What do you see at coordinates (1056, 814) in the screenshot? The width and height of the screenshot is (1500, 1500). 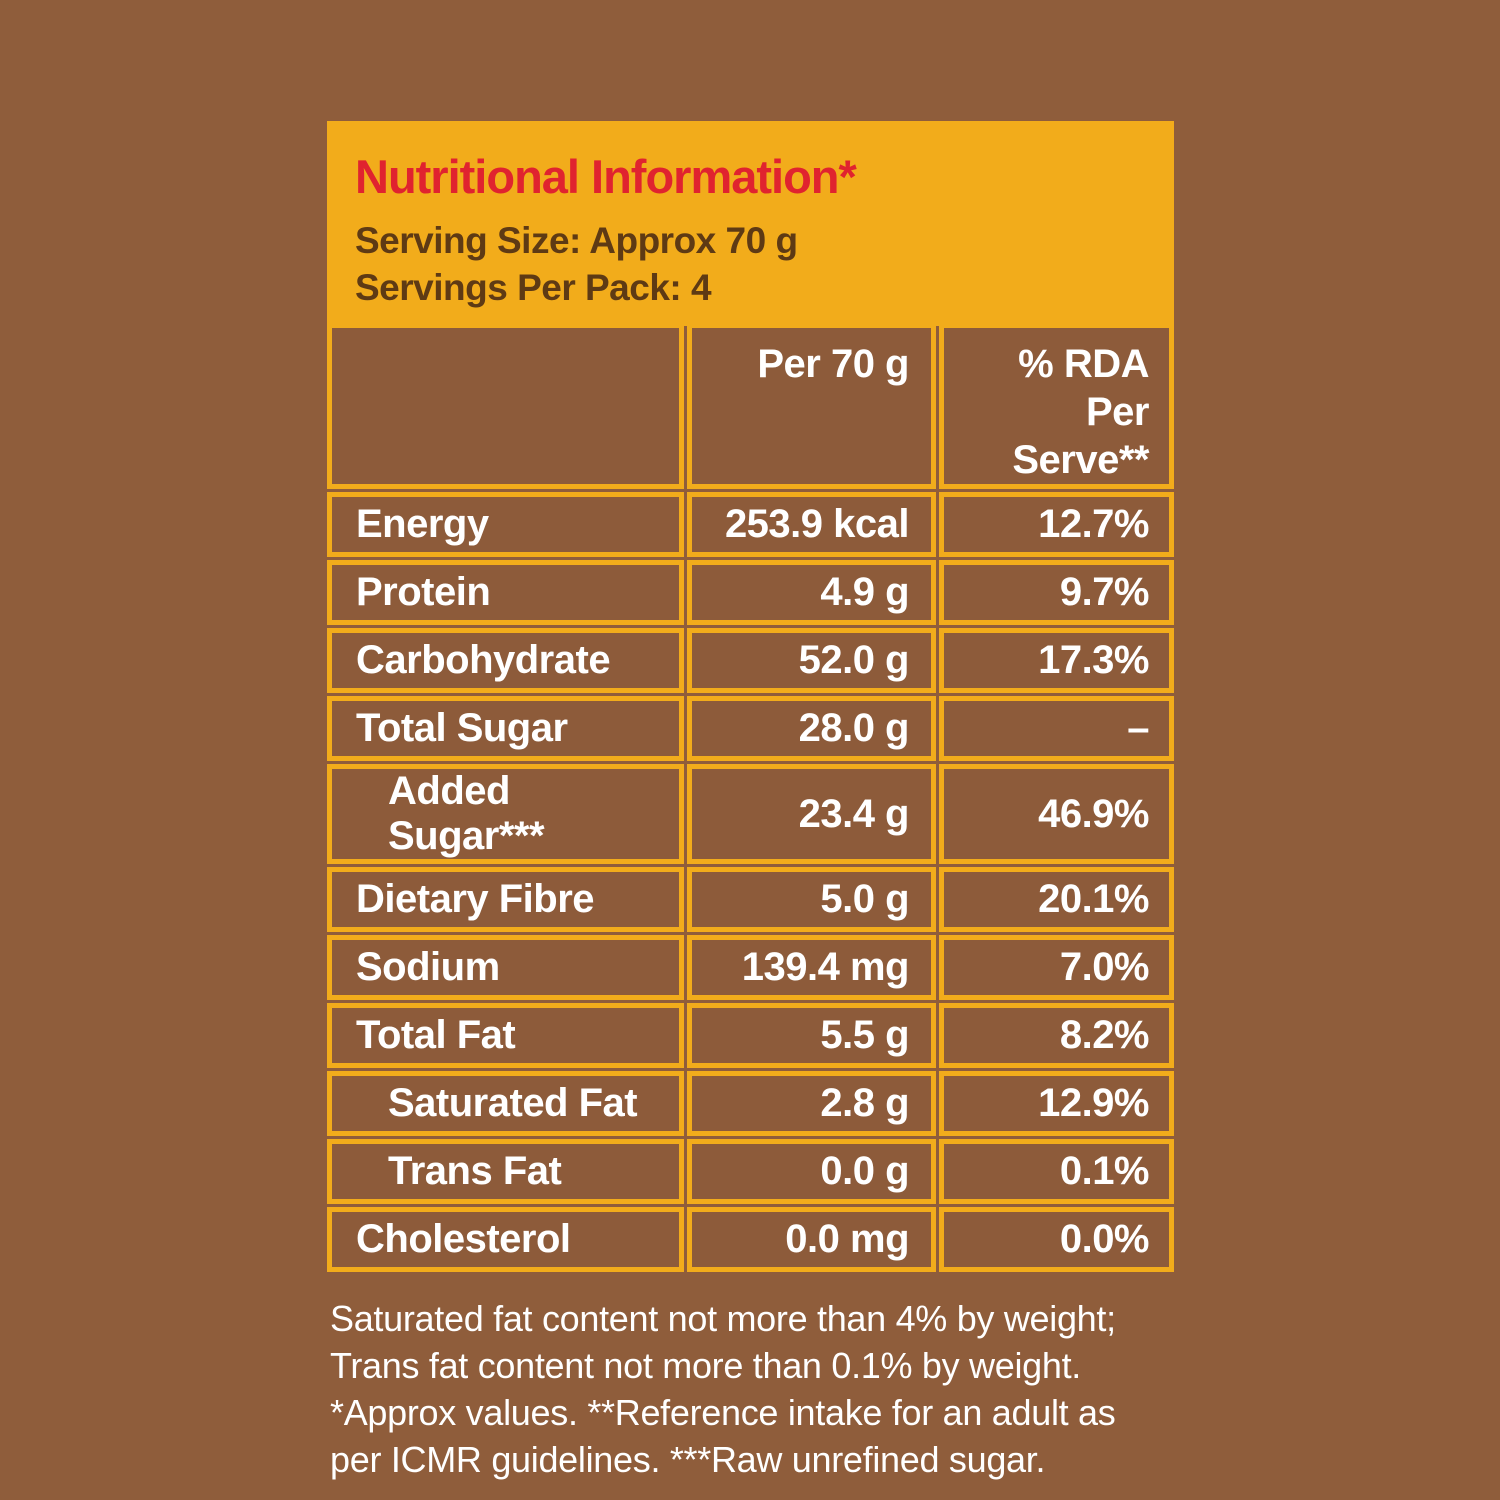 I see `nutrient-rda: 46.9%` at bounding box center [1056, 814].